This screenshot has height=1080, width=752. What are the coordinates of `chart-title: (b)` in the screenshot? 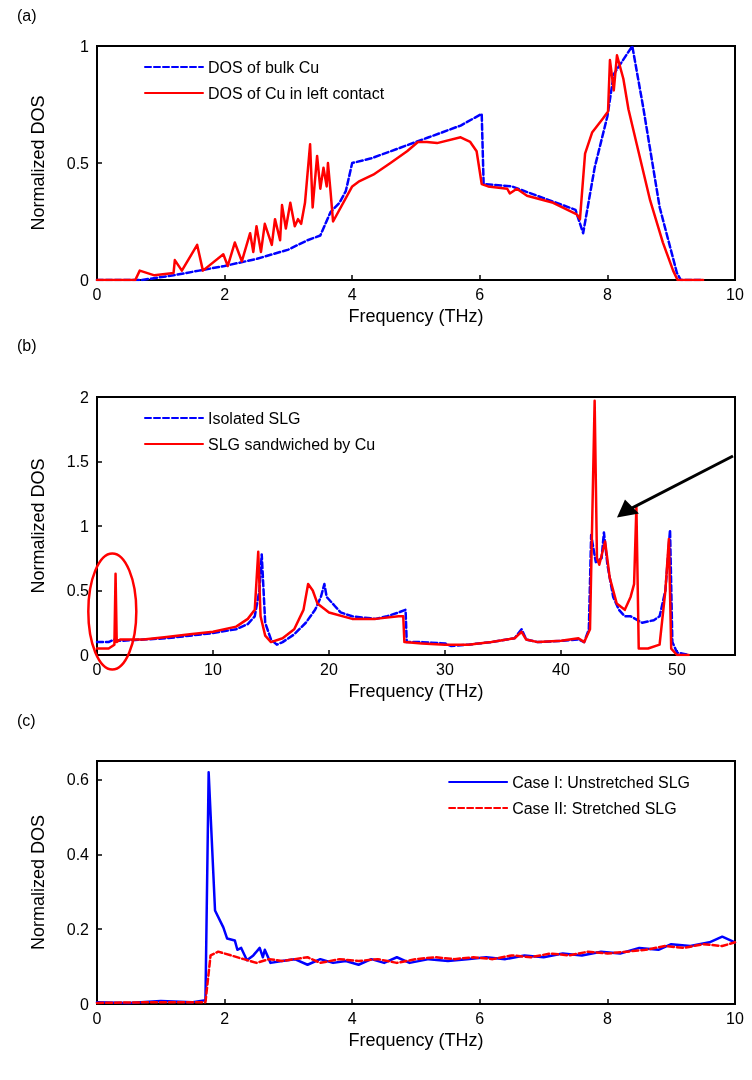 It's located at (27, 345).